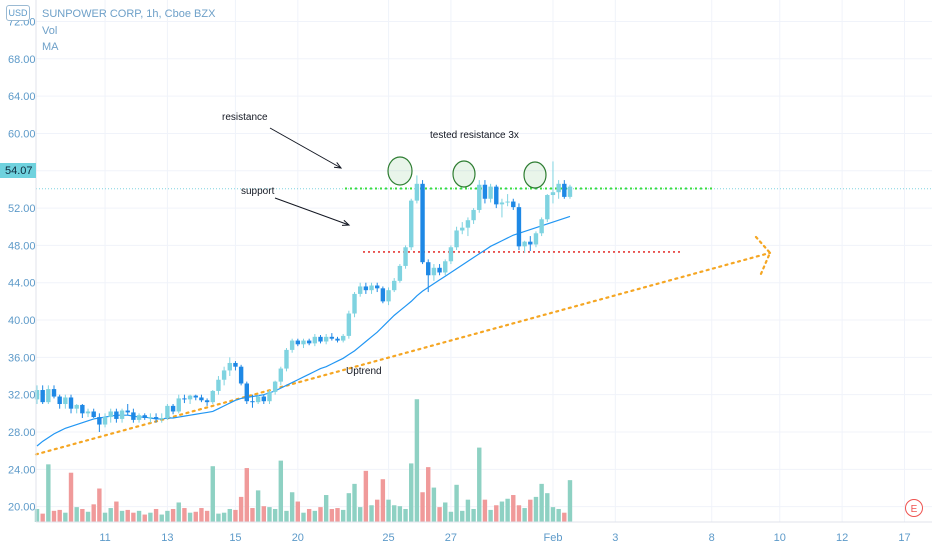  I want to click on symbol-legend: SUNPOWER CORP, 1h, Cboe BZX, so click(129, 14).